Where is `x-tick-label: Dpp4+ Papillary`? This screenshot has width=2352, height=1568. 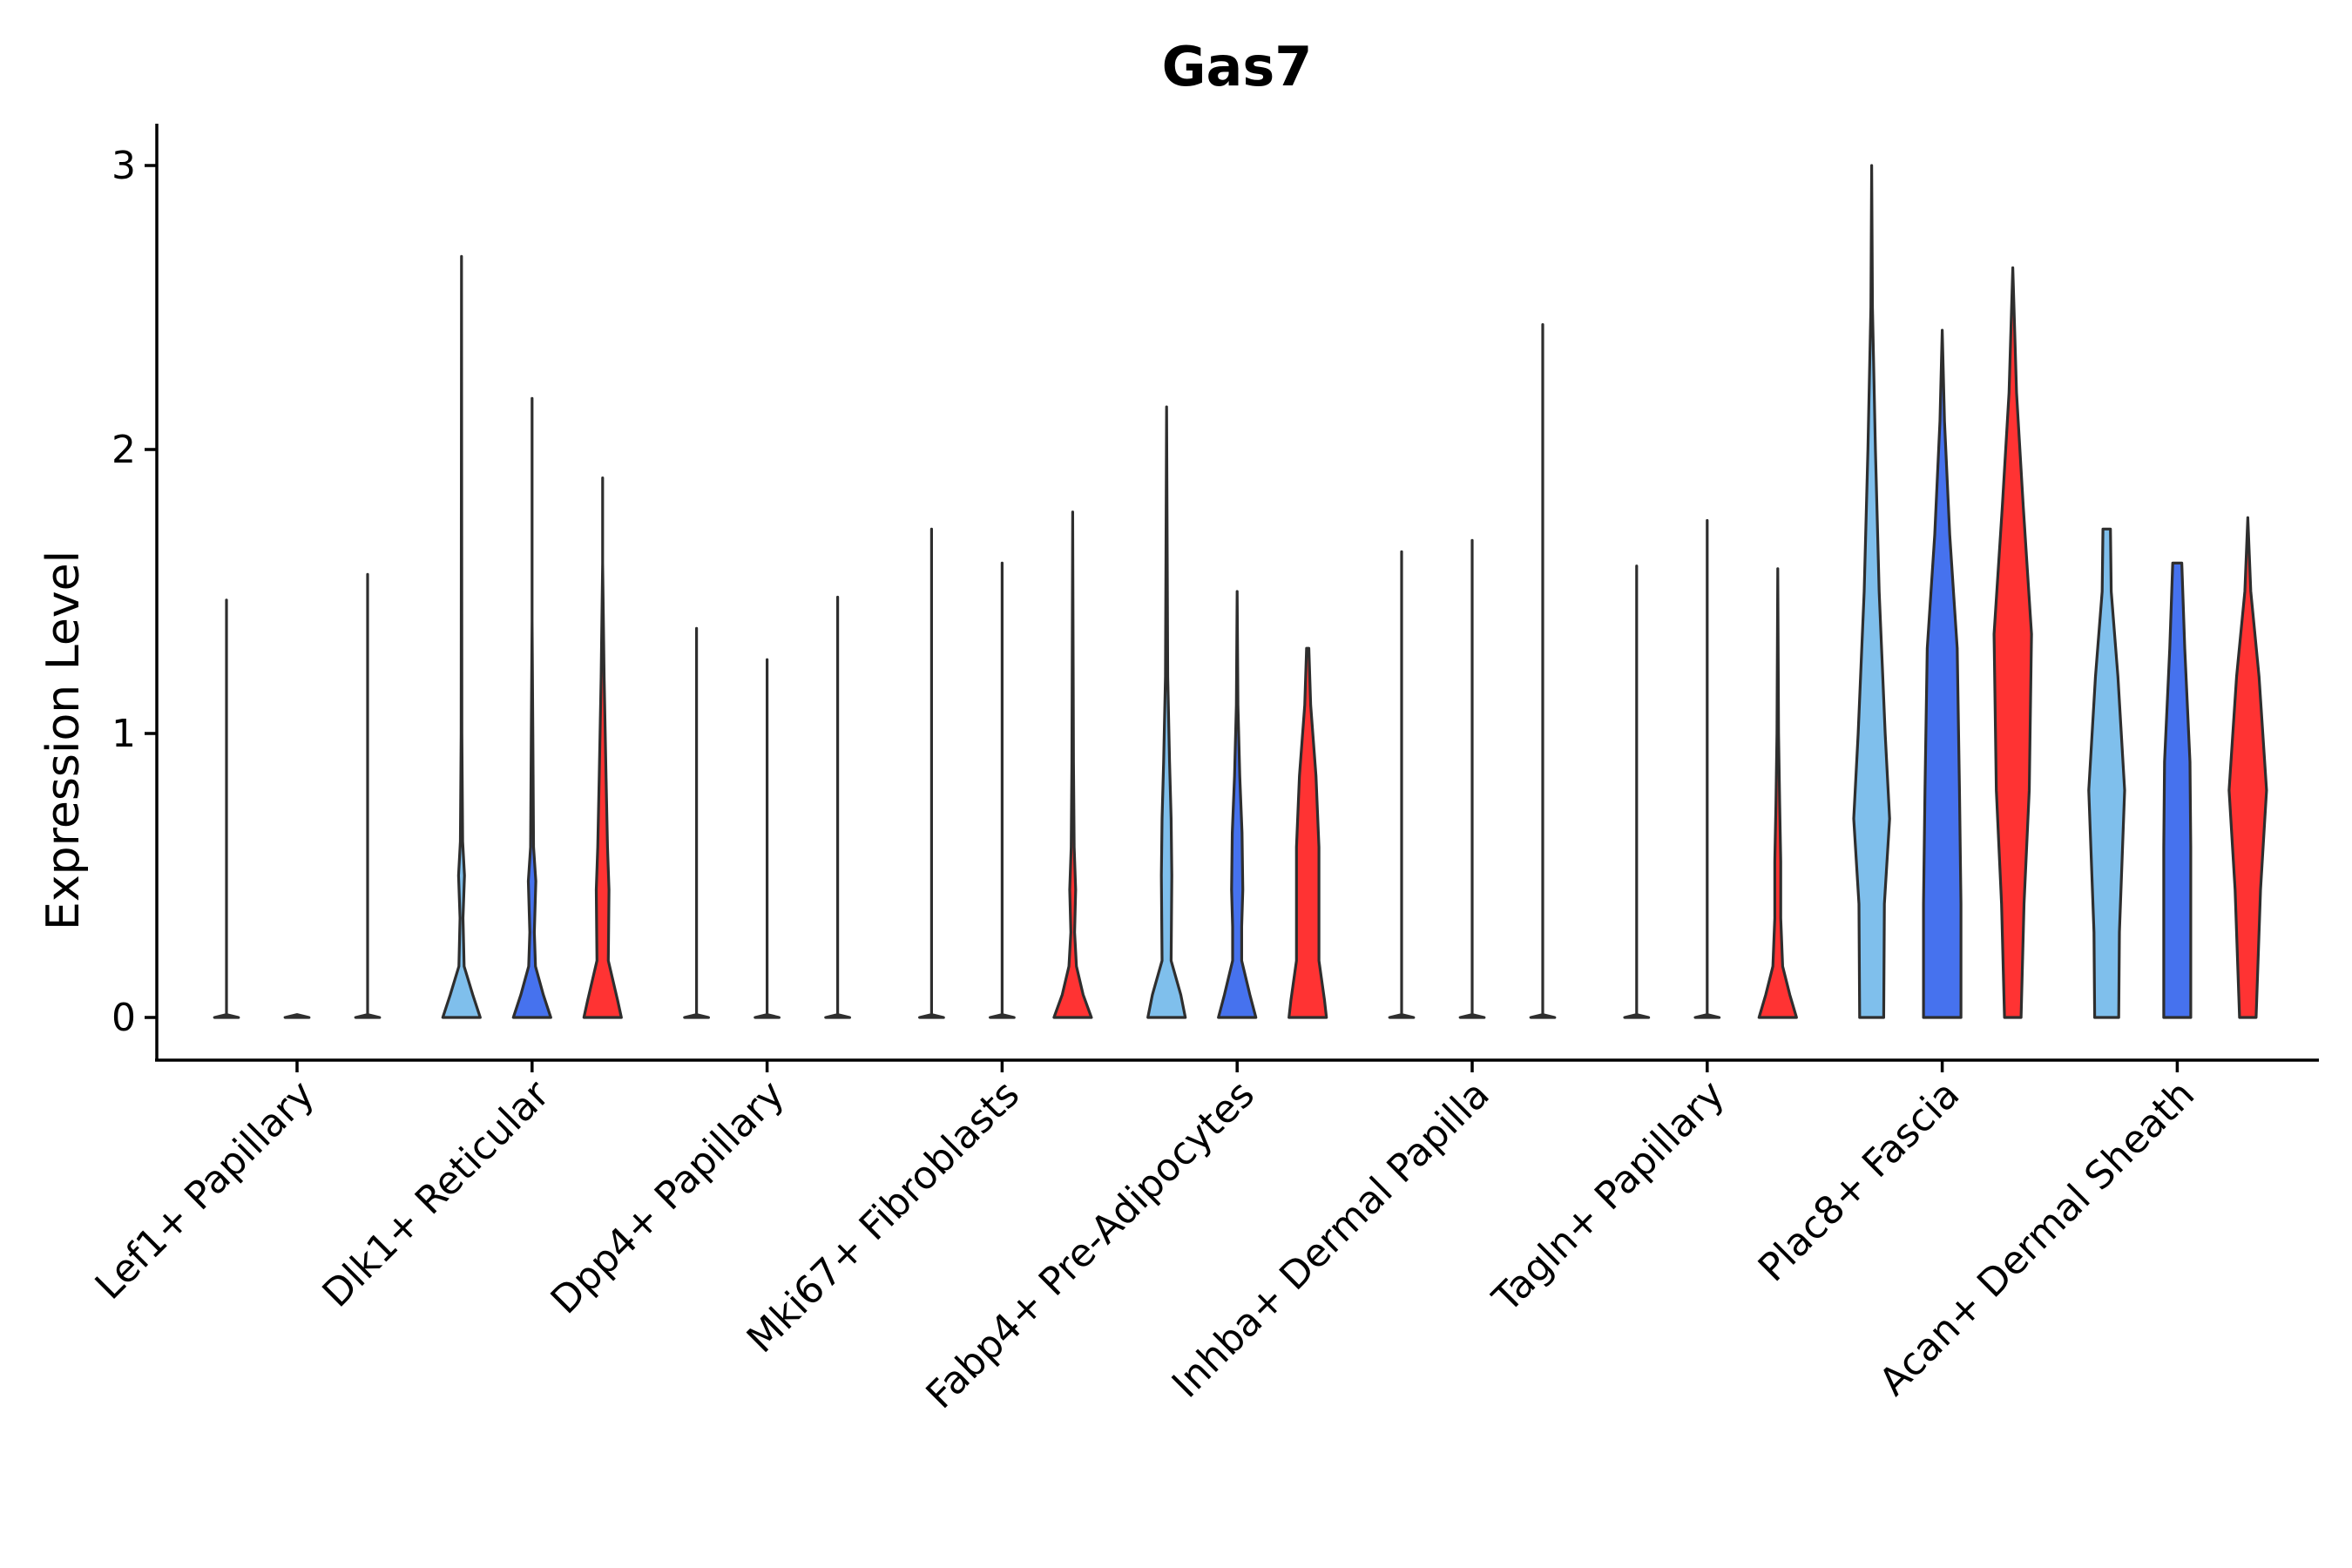
x-tick-label: Dpp4+ Papillary is located at coordinates (668, 1197).